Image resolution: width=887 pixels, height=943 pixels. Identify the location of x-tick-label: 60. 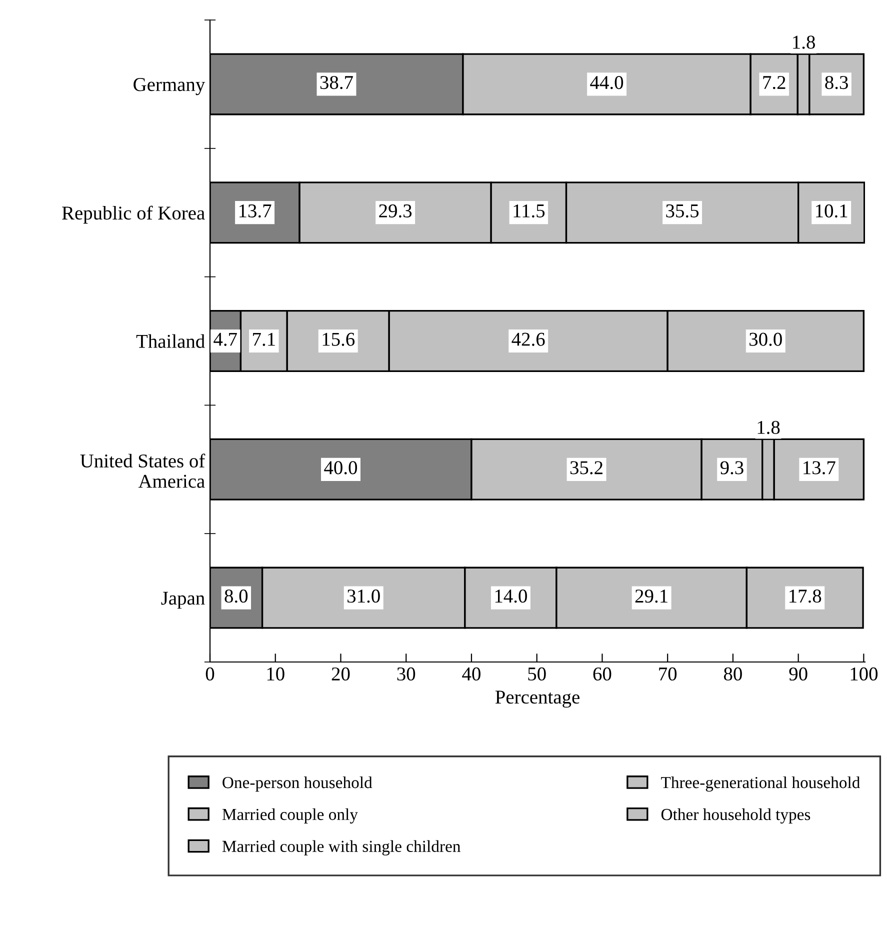
(602, 674).